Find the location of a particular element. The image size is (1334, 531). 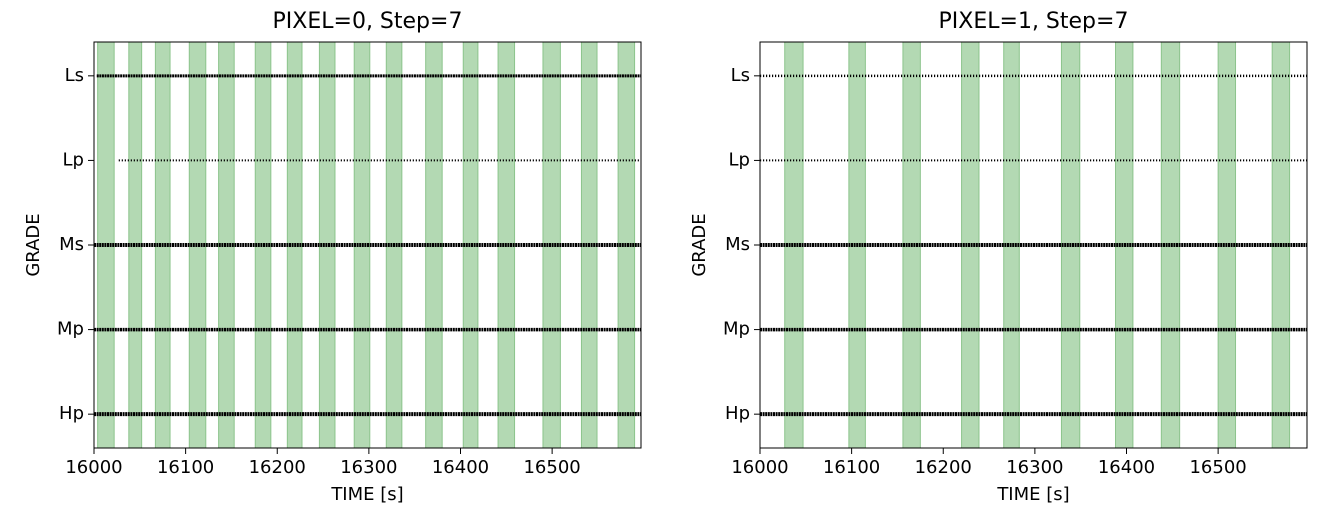

shaded-span is located at coordinates (470, 245).